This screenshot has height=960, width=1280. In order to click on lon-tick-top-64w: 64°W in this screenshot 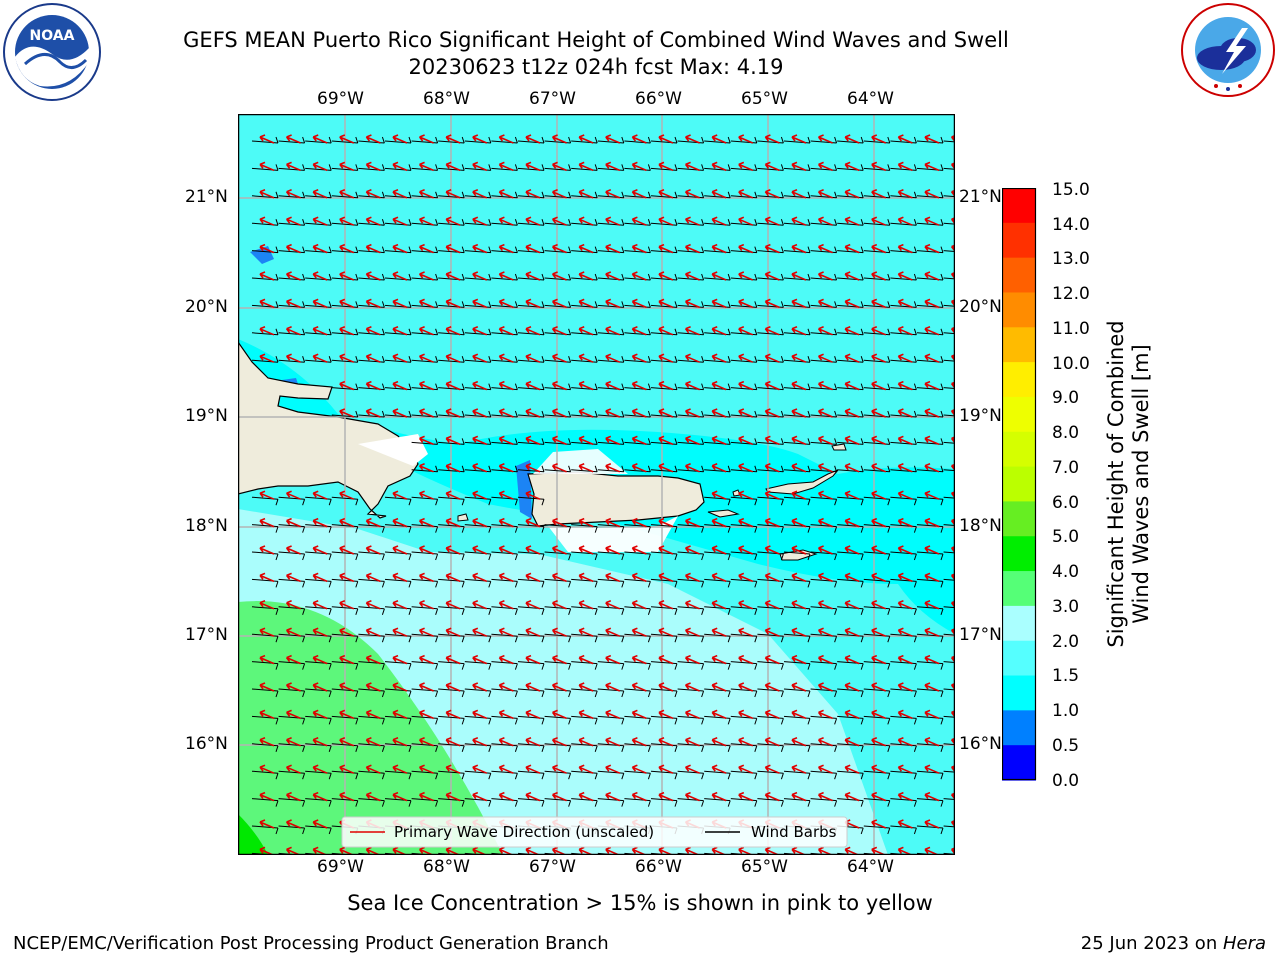, I will do `click(870, 99)`.